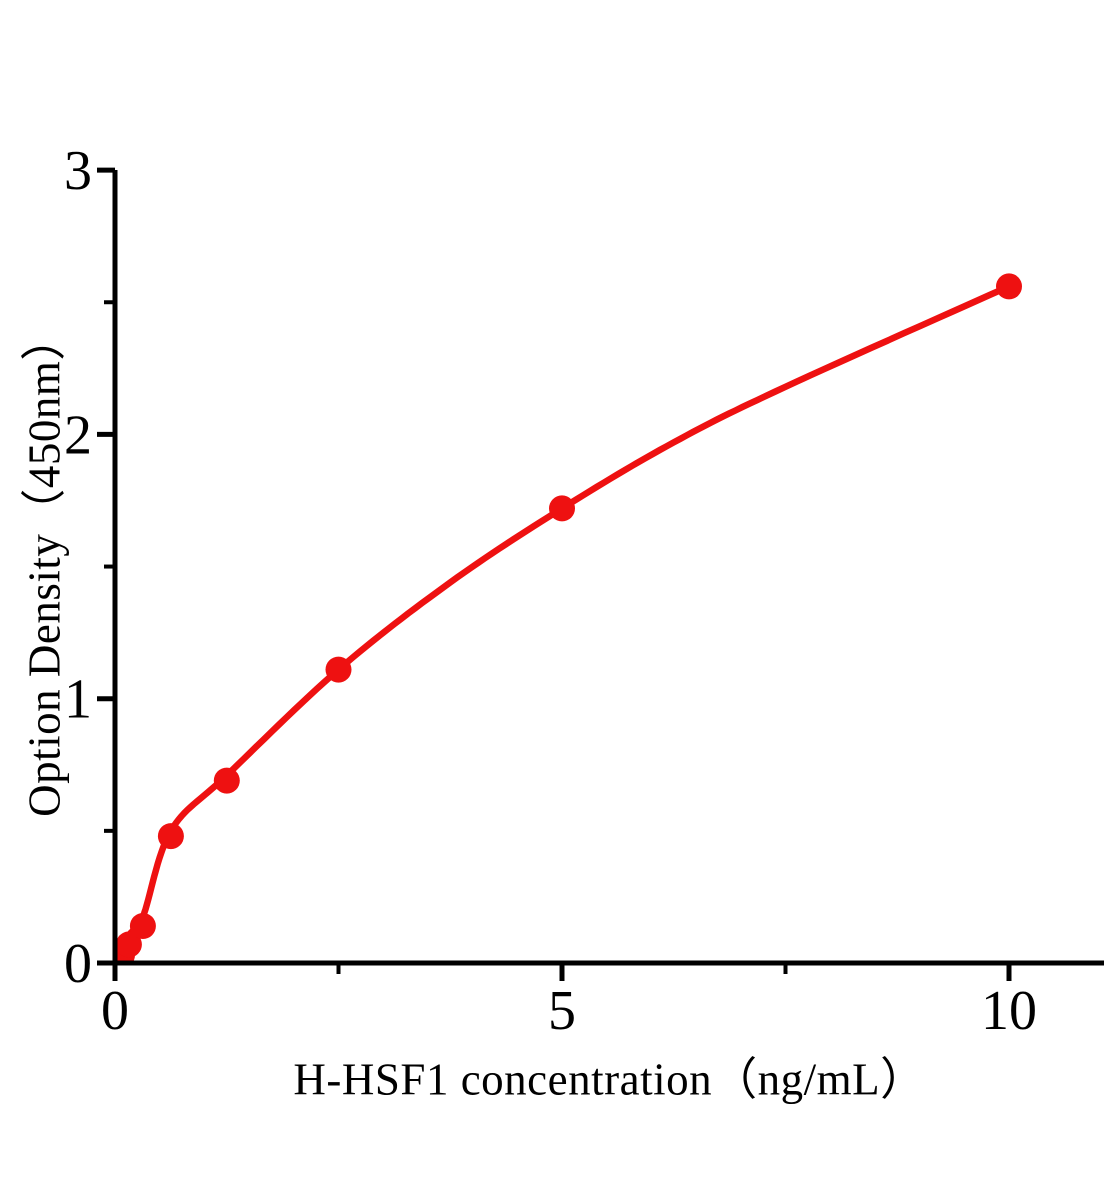 This screenshot has height=1200, width=1104. I want to click on y-axis-title: Option Density（450nm）, so click(44, 566).